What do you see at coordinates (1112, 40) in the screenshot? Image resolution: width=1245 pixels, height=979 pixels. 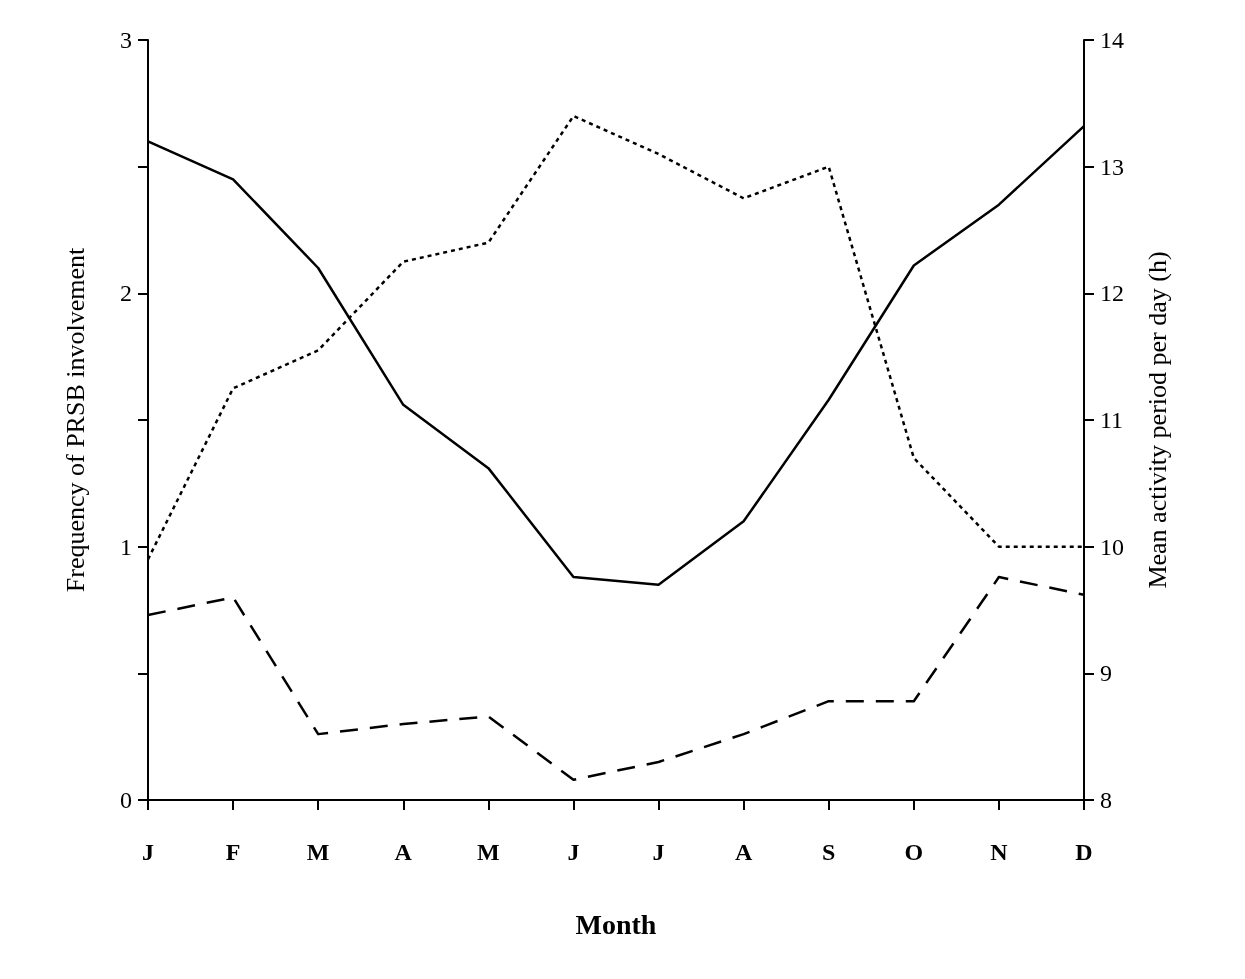 I see `y2-tick-label: 14` at bounding box center [1112, 40].